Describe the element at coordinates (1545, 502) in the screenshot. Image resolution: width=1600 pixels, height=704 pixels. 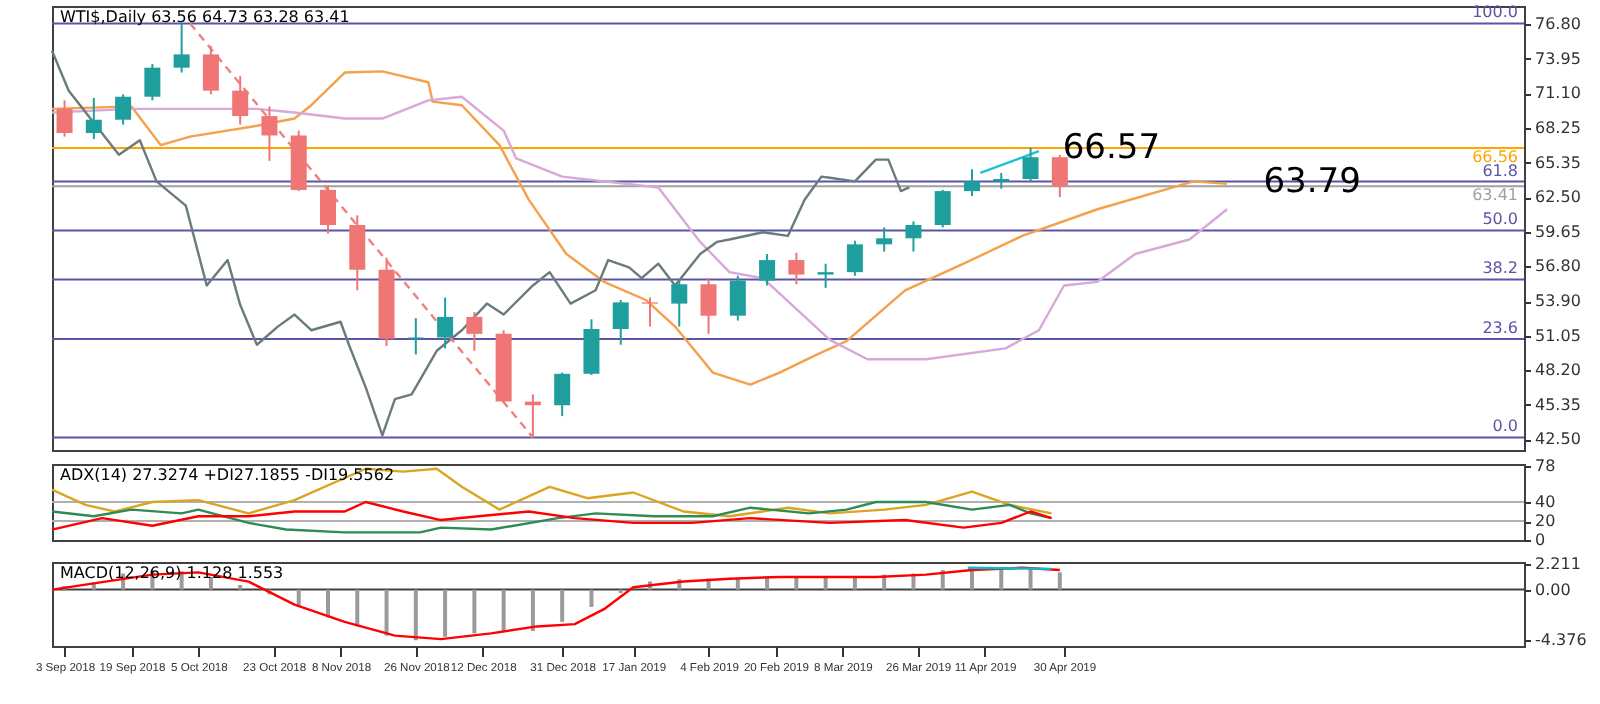
I see `y-tick-label: 40` at that location.